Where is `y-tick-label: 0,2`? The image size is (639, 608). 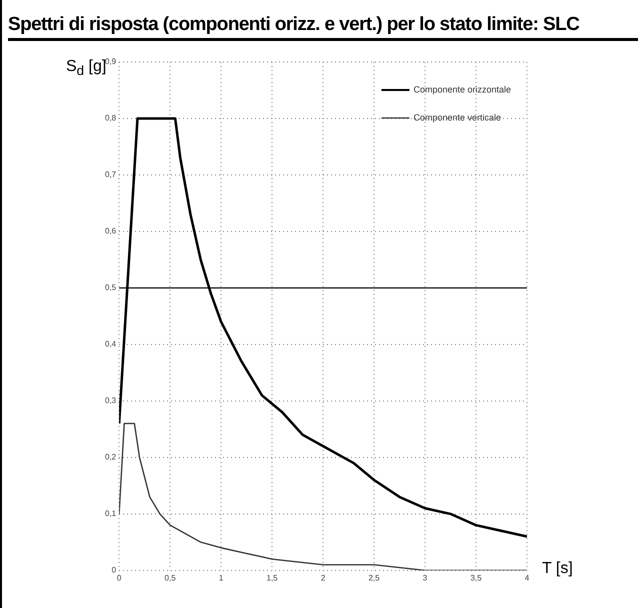
y-tick-label: 0,2 is located at coordinates (110, 457).